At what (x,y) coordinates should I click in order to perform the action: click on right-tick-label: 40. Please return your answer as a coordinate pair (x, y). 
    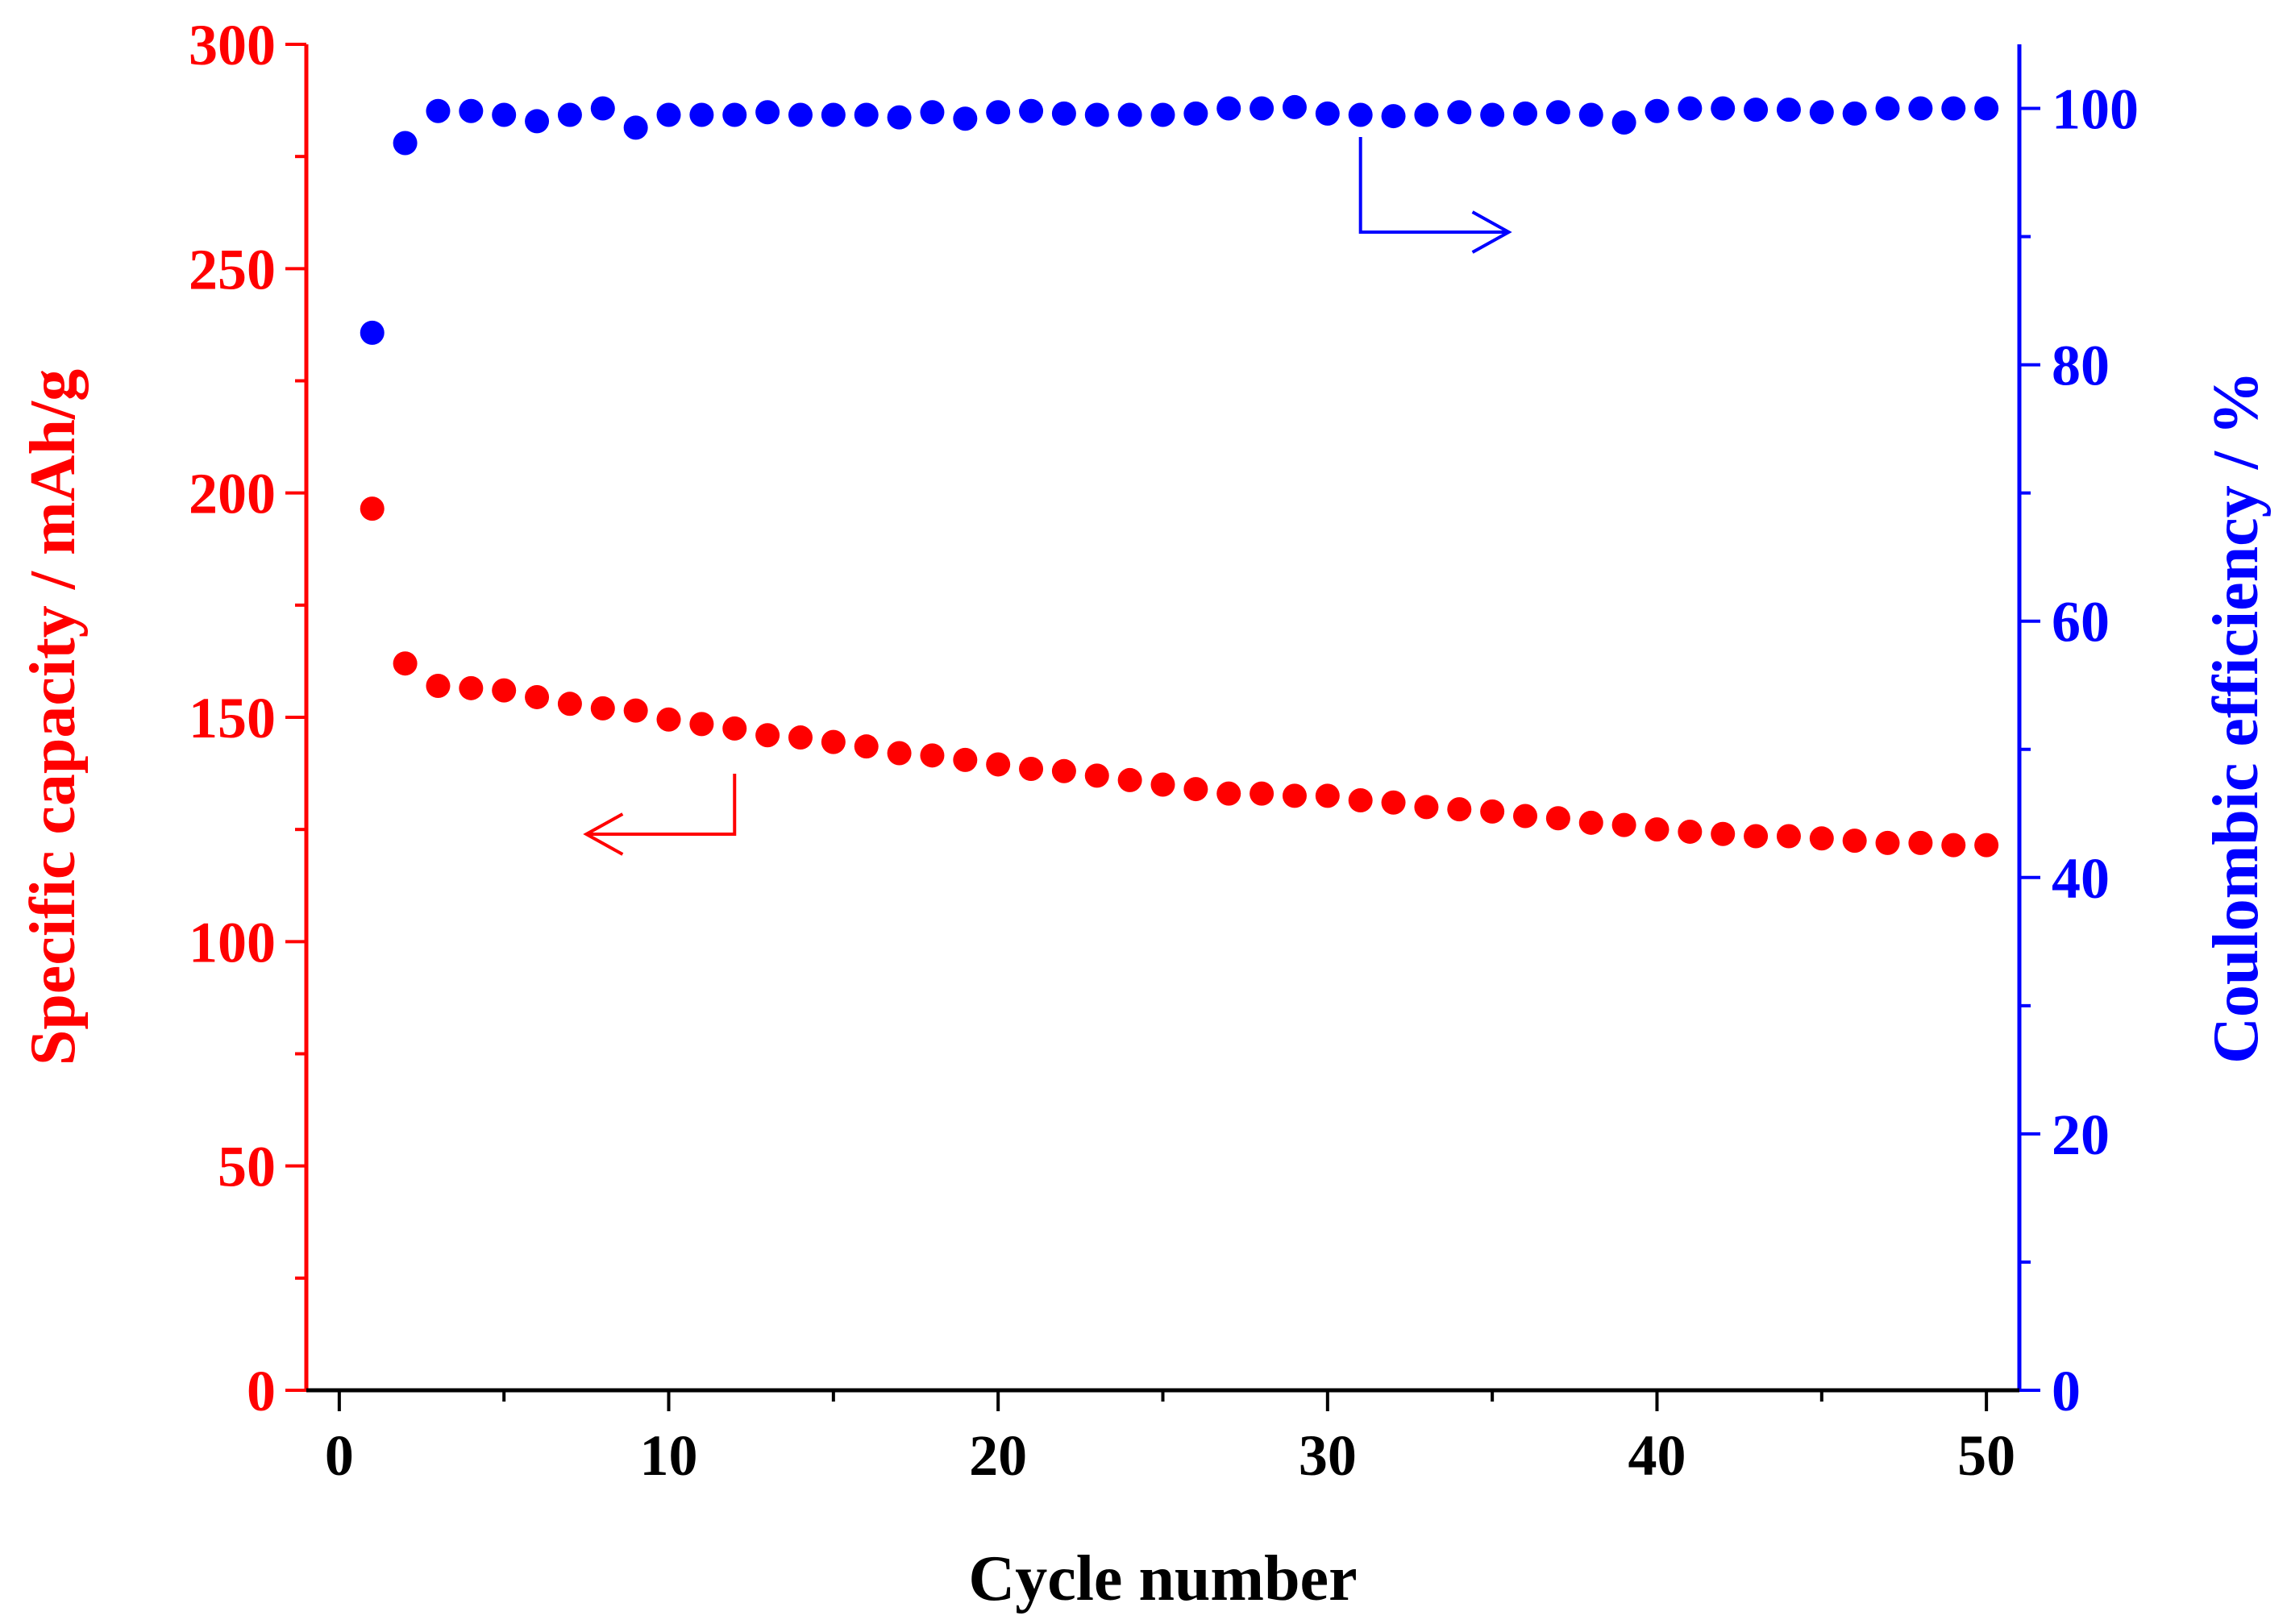
    Looking at the image, I should click on (2081, 879).